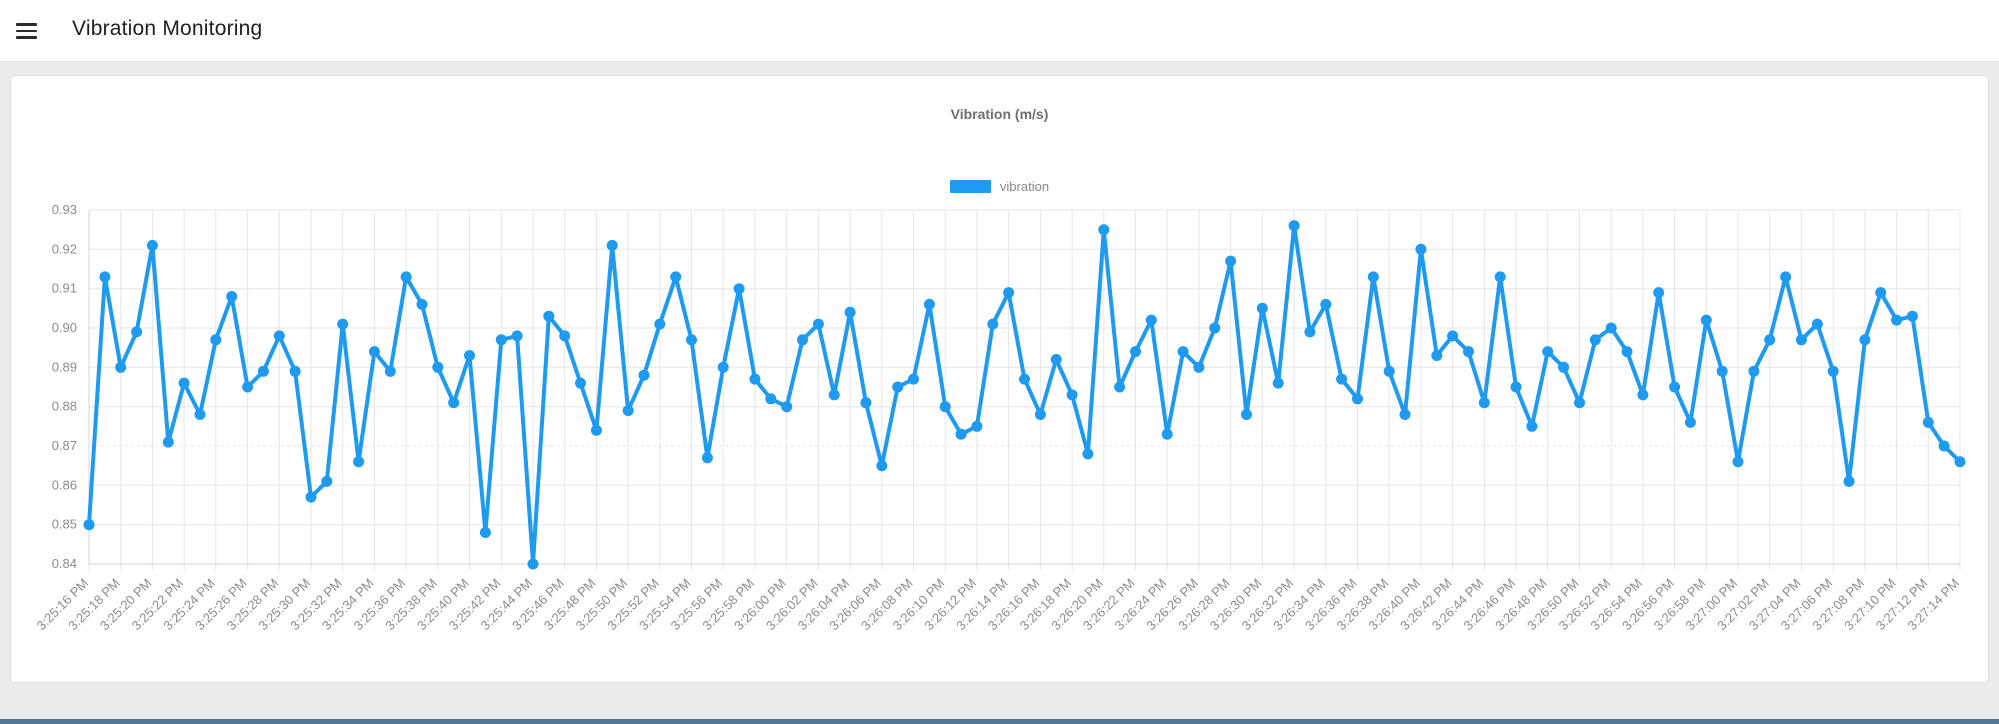 This screenshot has width=1999, height=724. I want to click on y-tick-label: 0.89, so click(64, 366).